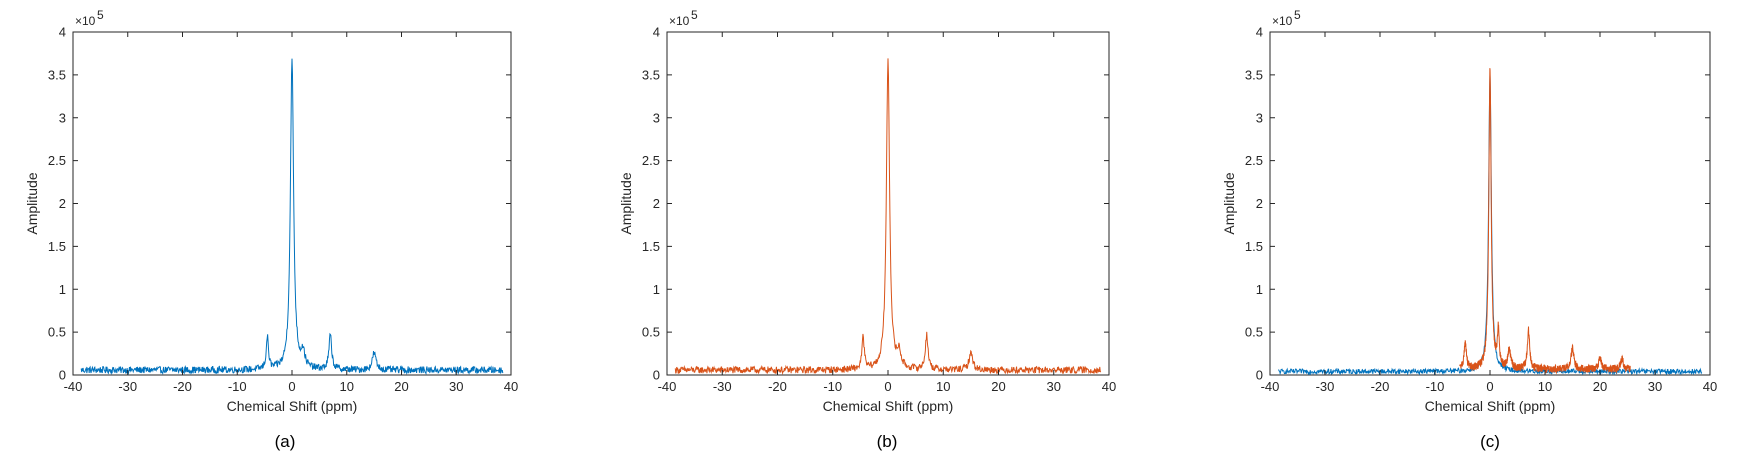 This screenshot has width=1738, height=463. What do you see at coordinates (1490, 441) in the screenshot?
I see `panel-caption: (c)` at bounding box center [1490, 441].